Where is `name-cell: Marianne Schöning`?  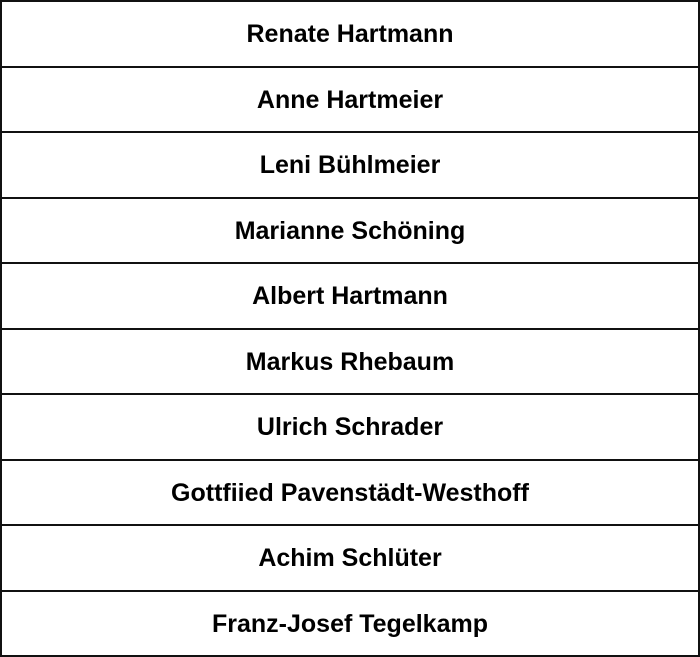
name-cell: Marianne Schöning is located at coordinates (350, 230).